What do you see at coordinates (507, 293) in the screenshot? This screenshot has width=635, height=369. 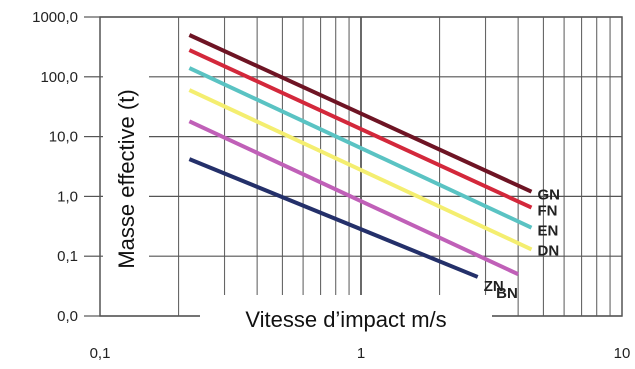 I see `series-label-bn: BN` at bounding box center [507, 293].